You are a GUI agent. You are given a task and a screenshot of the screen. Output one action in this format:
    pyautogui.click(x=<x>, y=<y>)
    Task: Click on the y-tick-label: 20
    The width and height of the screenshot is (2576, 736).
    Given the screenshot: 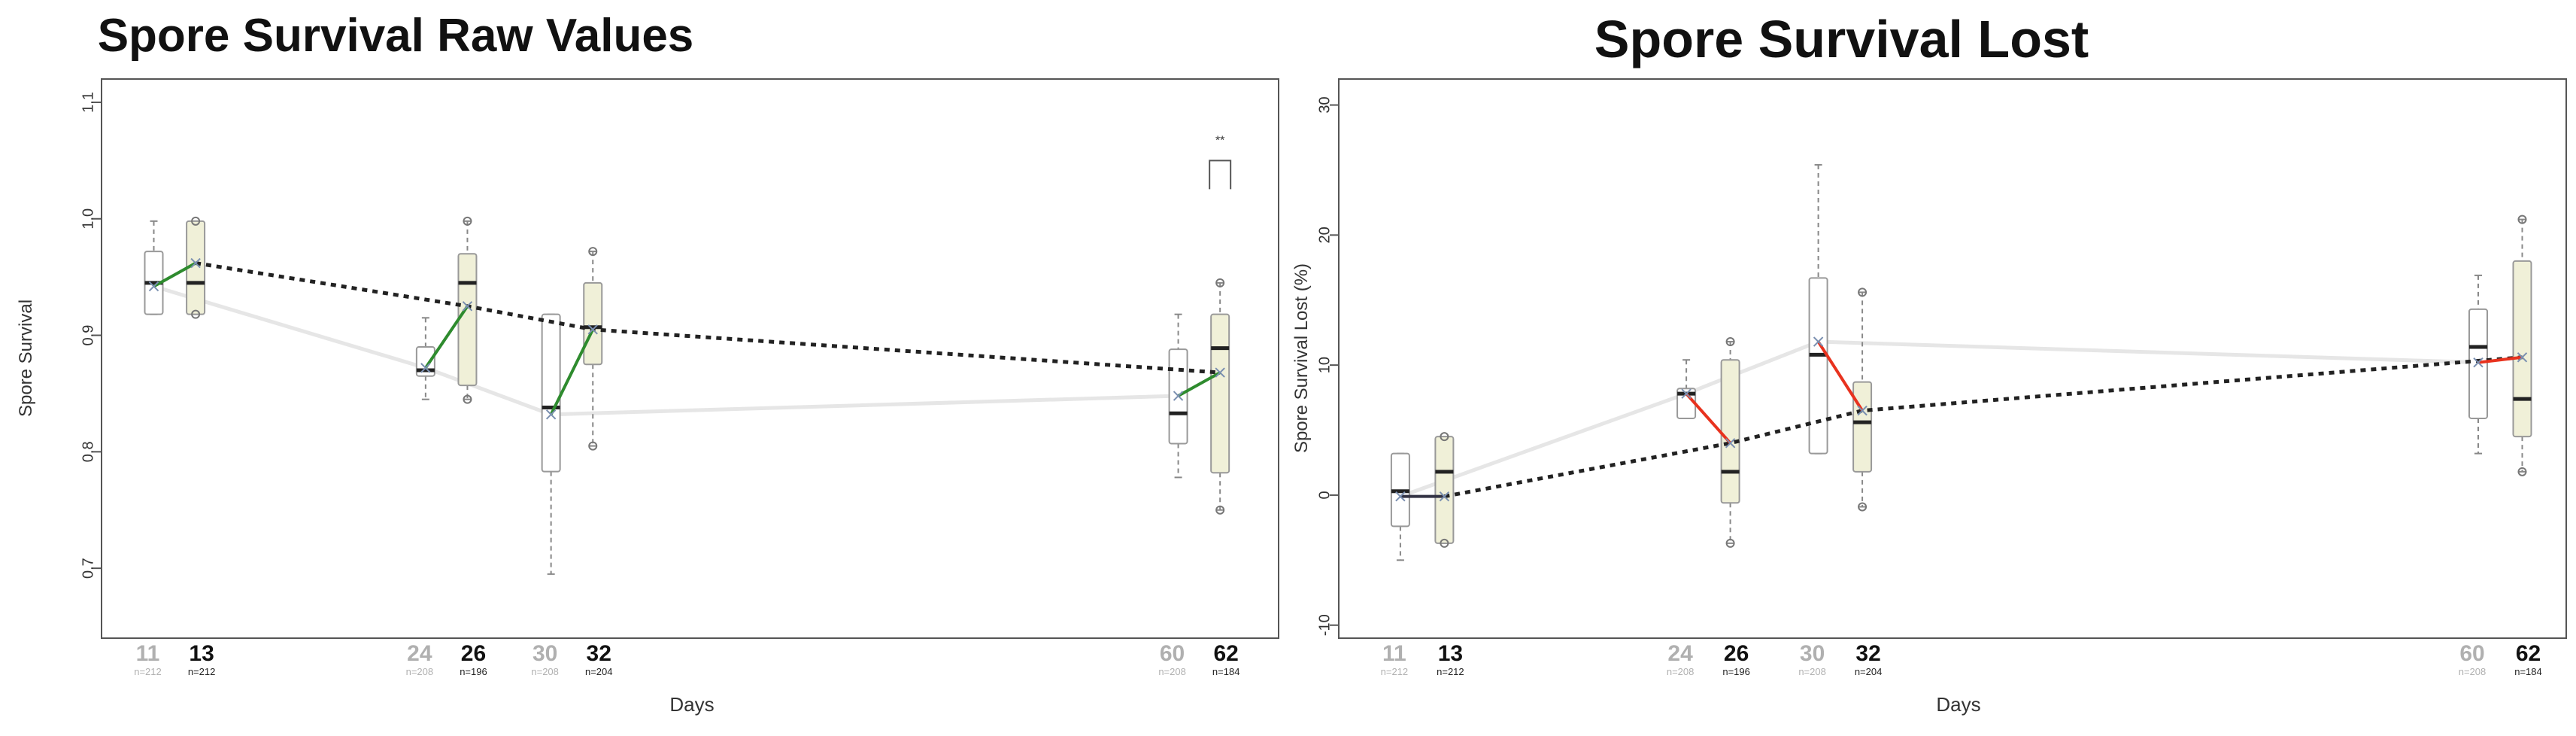 What is the action you would take?
    pyautogui.click(x=1324, y=235)
    